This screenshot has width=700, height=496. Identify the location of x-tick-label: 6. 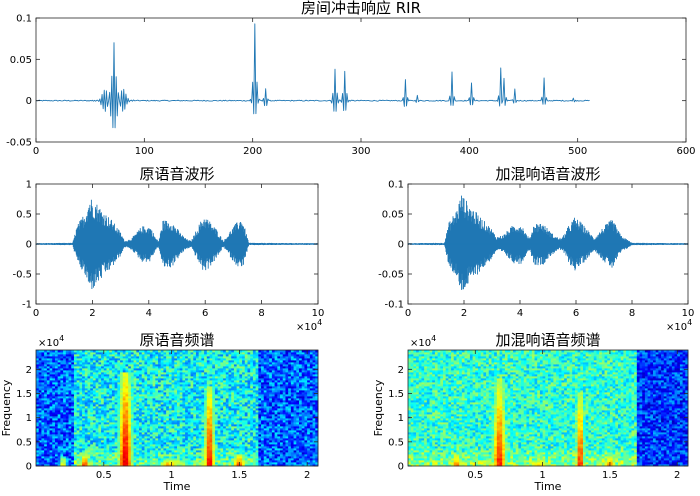
(576, 313).